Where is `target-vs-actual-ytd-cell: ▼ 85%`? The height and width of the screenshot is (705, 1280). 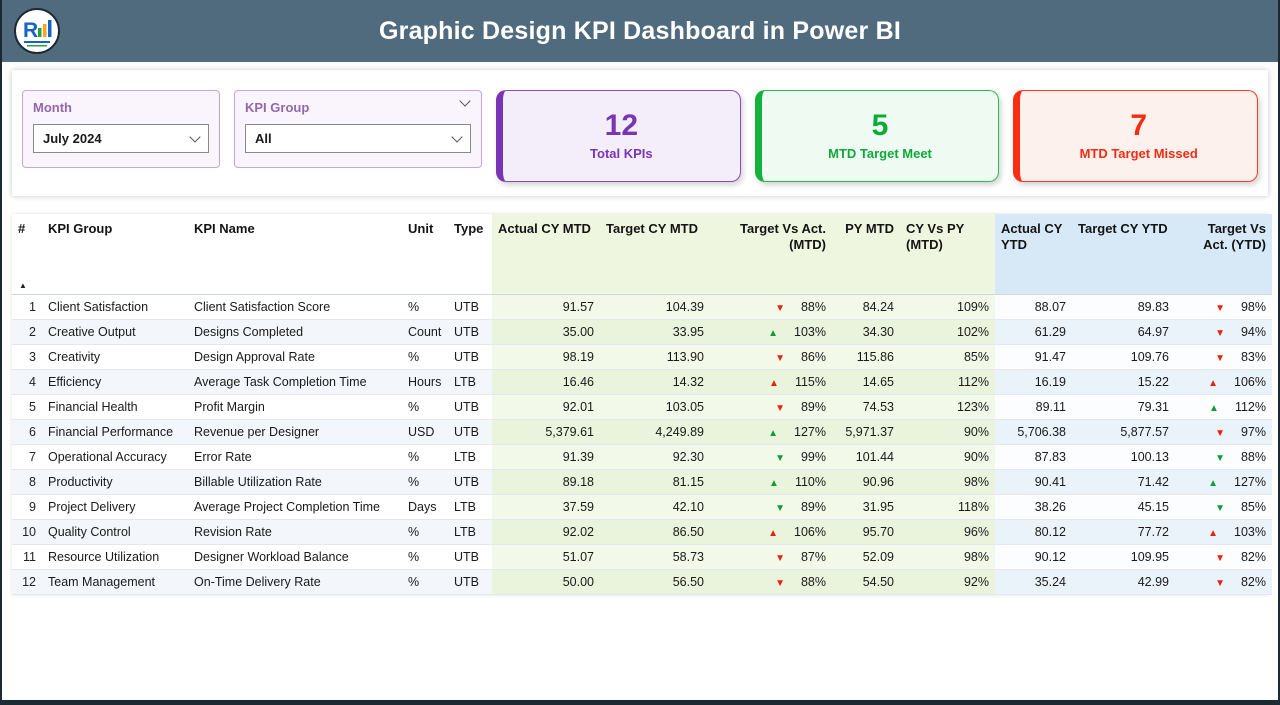
target-vs-actual-ytd-cell: ▼ 85% is located at coordinates (1223, 507).